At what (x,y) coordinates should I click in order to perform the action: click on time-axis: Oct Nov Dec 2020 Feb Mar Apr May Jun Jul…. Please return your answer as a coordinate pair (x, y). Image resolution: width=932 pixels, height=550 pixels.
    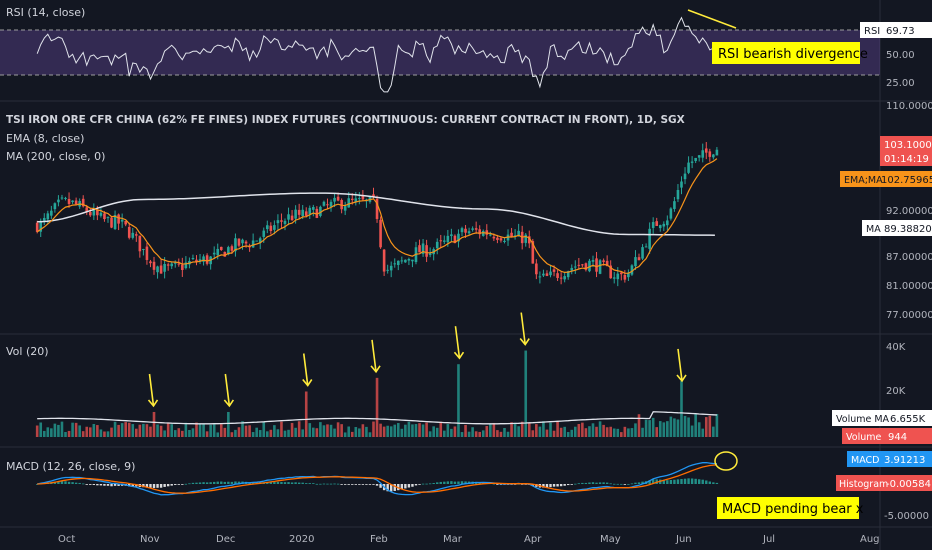
    Looking at the image, I should click on (469, 539).